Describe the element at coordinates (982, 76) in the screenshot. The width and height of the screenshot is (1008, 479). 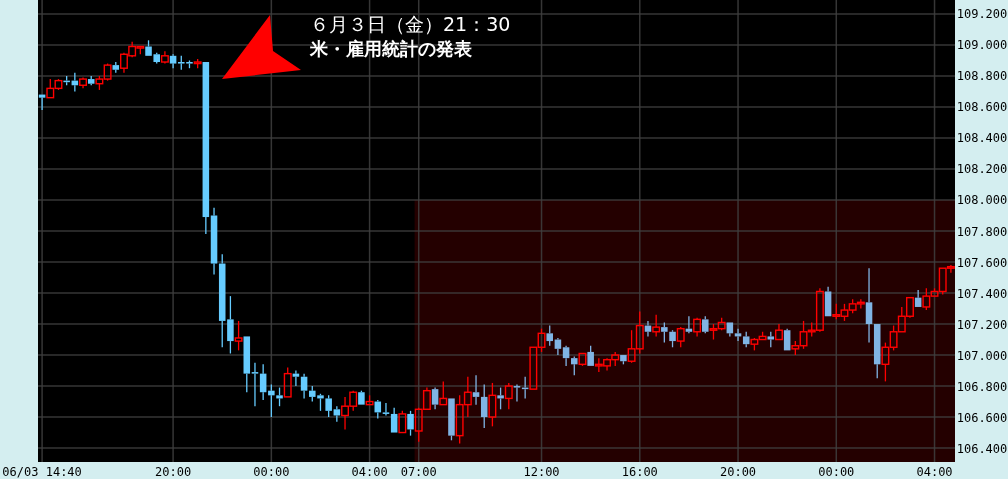
I see `y-tick-label: 108.800` at that location.